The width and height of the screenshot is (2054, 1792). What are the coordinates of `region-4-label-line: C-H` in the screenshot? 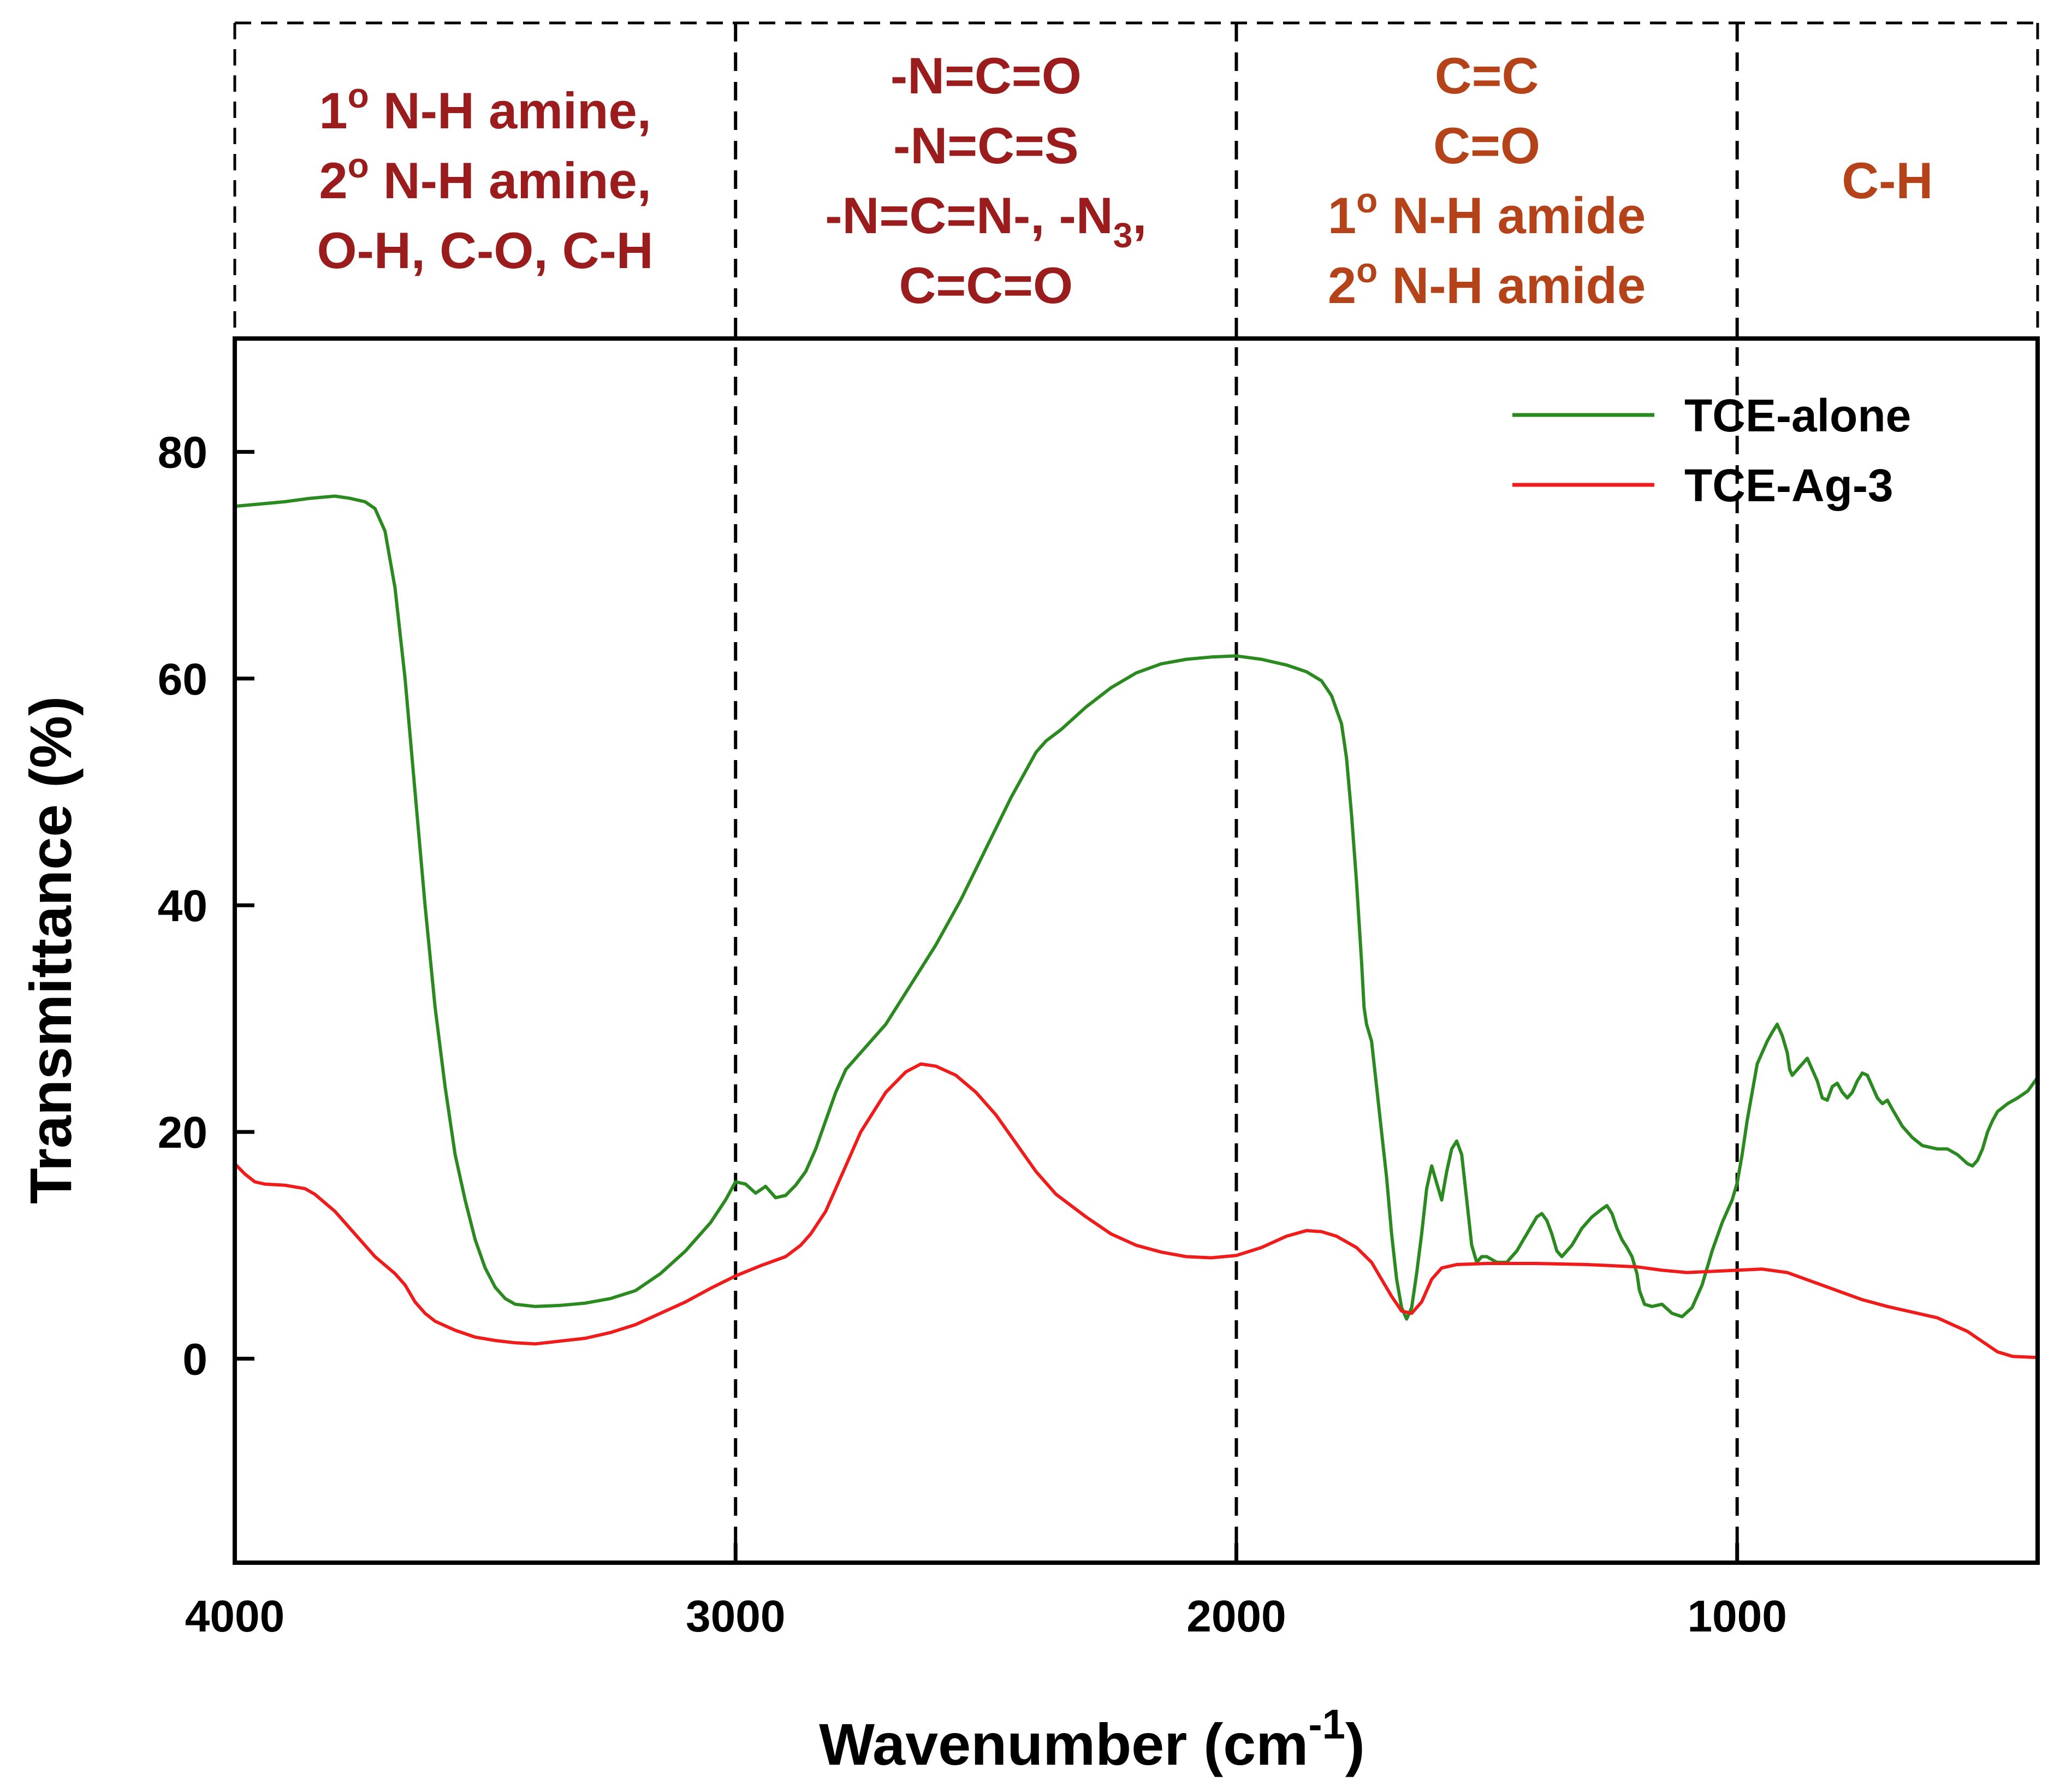 It's located at (1887, 180).